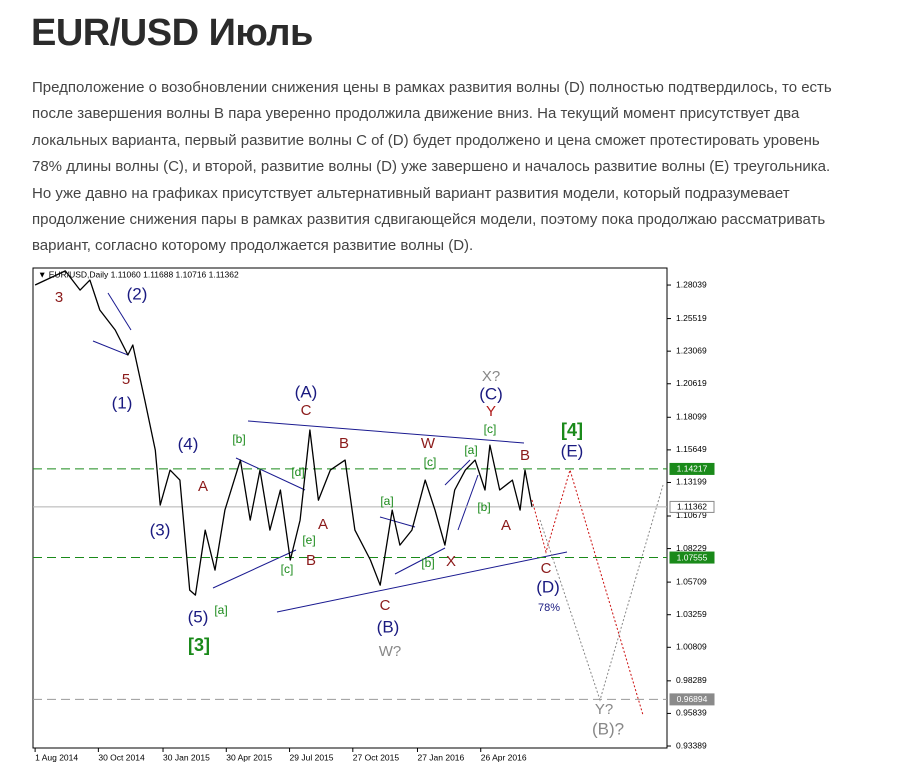 This screenshot has width=923, height=768. Describe the element at coordinates (160, 529) in the screenshot. I see `wave-label: (3)` at that location.